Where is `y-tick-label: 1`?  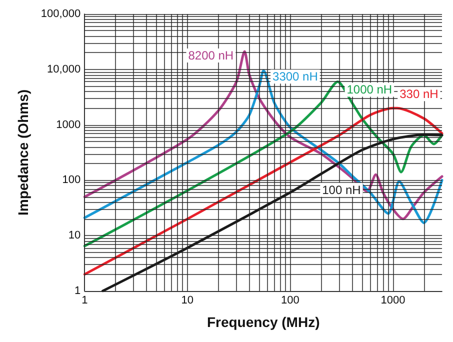
y-tick-label: 1 is located at coordinates (77, 291).